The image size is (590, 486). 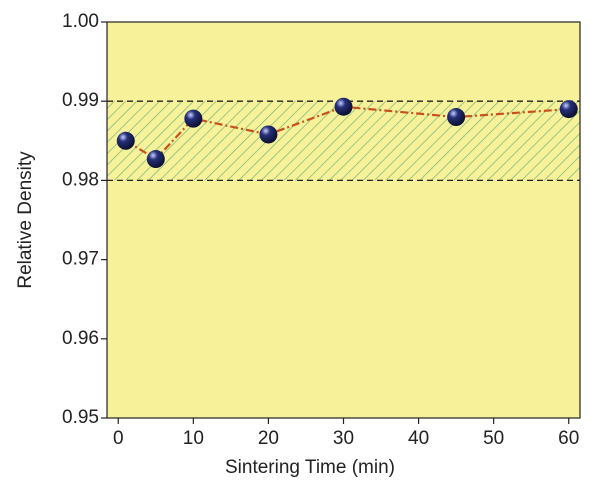 What do you see at coordinates (418, 438) in the screenshot?
I see `x-tick-label: 40` at bounding box center [418, 438].